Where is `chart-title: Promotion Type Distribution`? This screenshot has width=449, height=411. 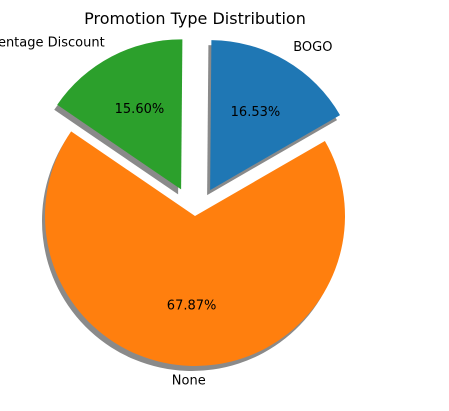 chart-title: Promotion Type Distribution is located at coordinates (195, 18).